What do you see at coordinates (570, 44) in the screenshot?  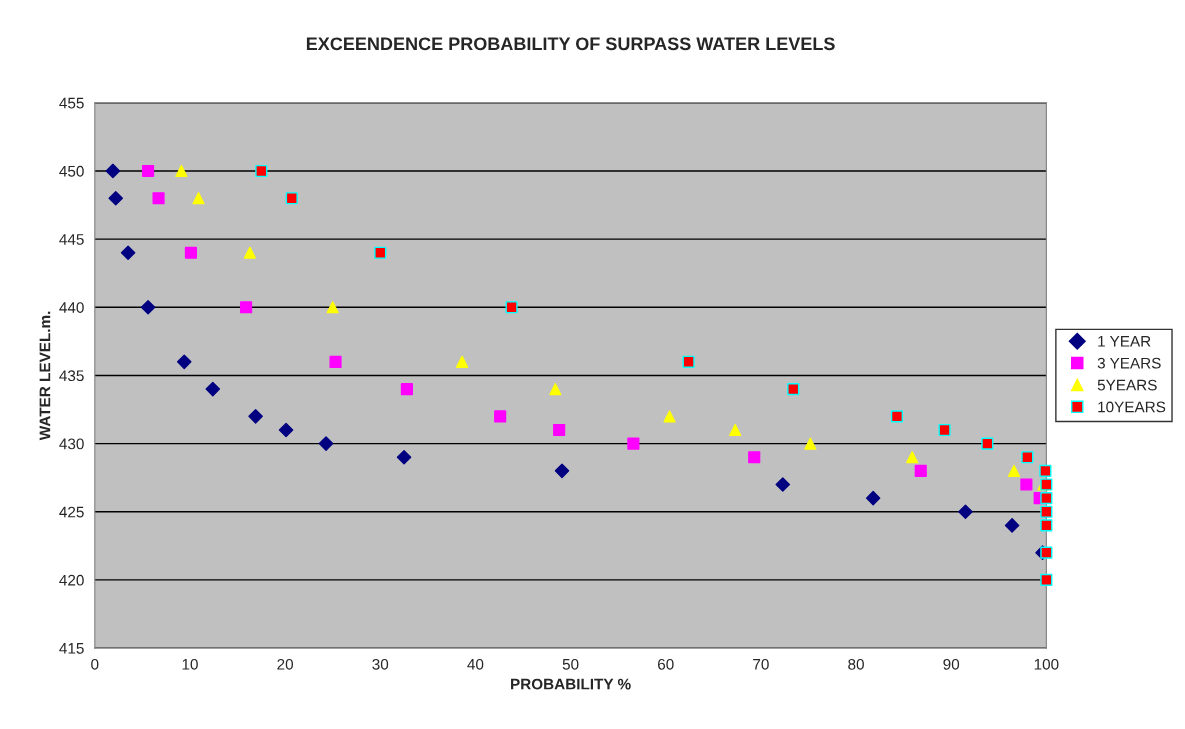 I see `chart-title: EXCEENDENCE PROBABILITY OF SURPASS WATER LEVELS` at bounding box center [570, 44].